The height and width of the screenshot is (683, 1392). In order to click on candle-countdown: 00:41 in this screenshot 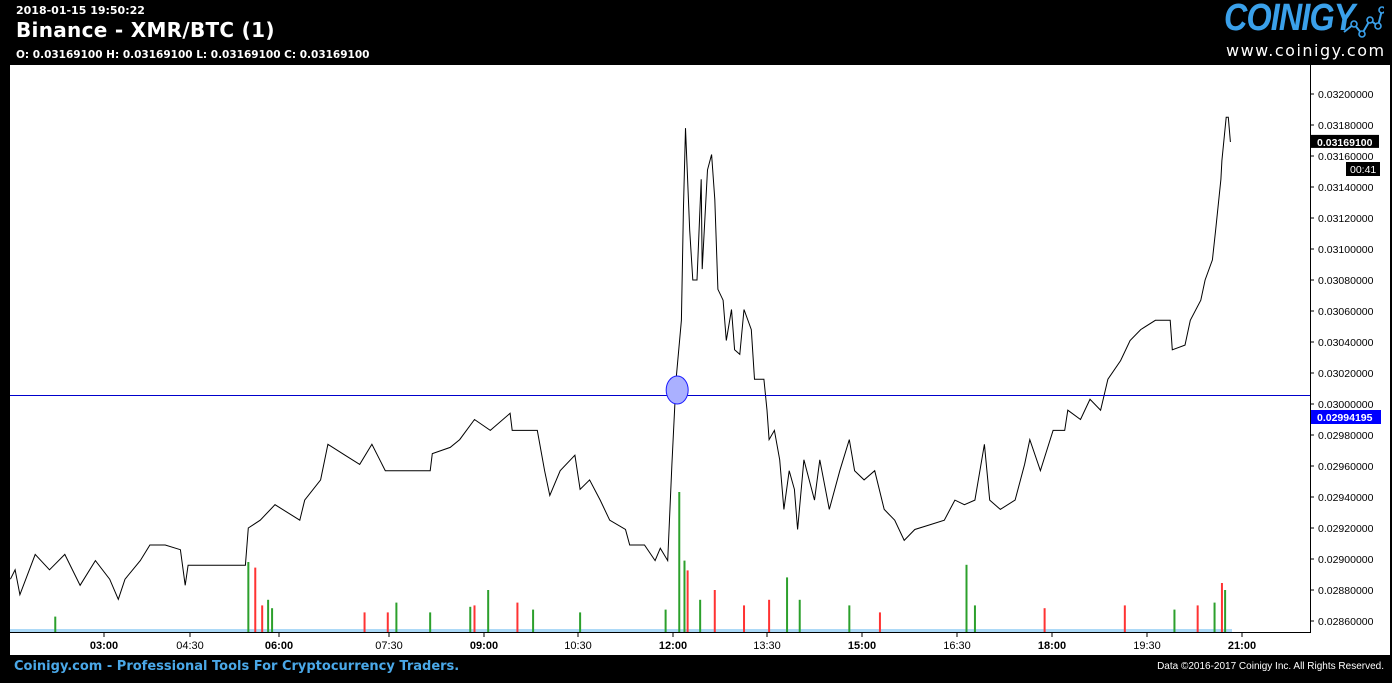, I will do `click(1363, 169)`.